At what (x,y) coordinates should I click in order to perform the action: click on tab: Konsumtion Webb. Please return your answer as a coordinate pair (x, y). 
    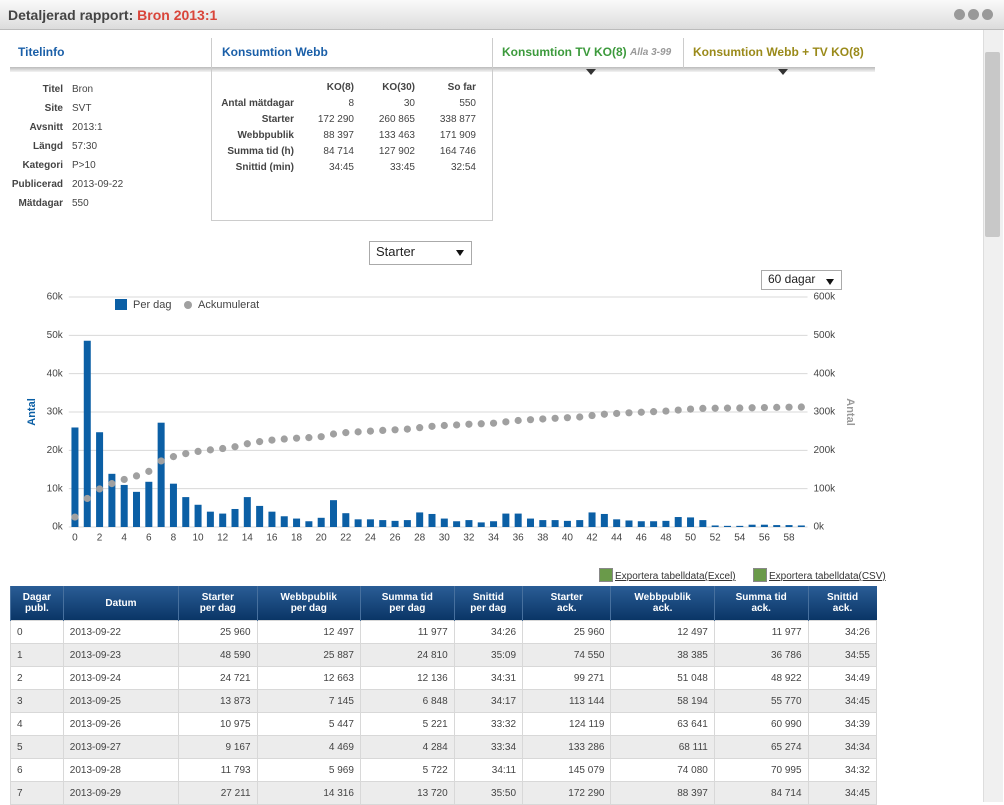
    Looking at the image, I should click on (275, 52).